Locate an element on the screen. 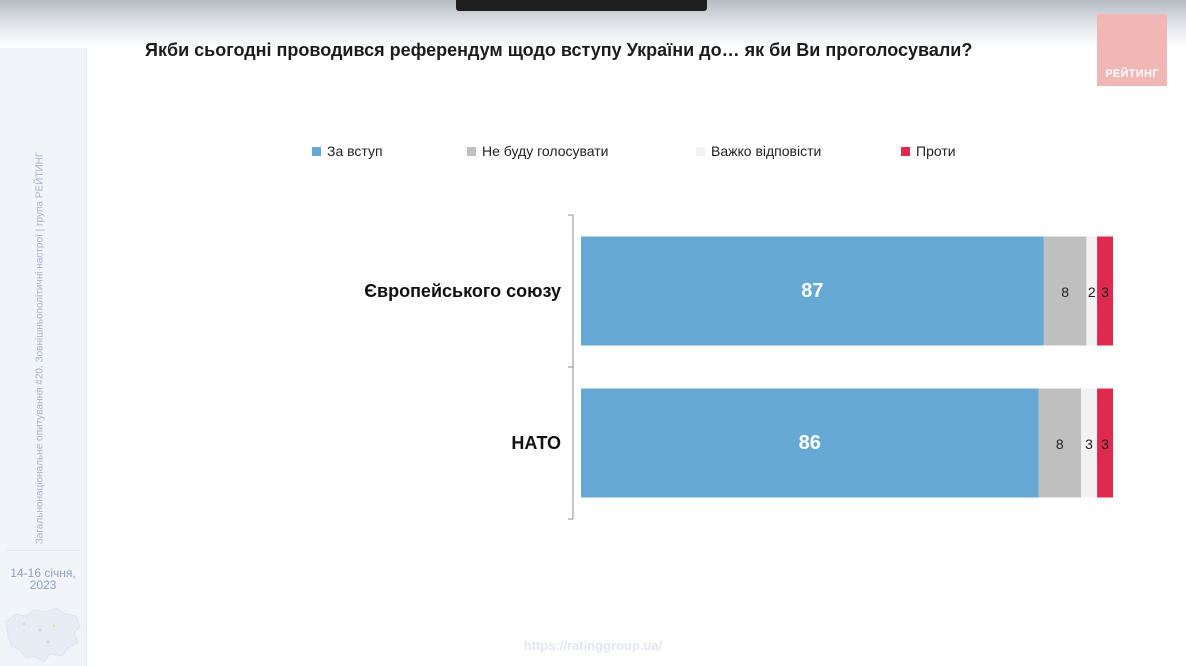  survey-date: 14-16 січня, 2023 is located at coordinates (43, 579).